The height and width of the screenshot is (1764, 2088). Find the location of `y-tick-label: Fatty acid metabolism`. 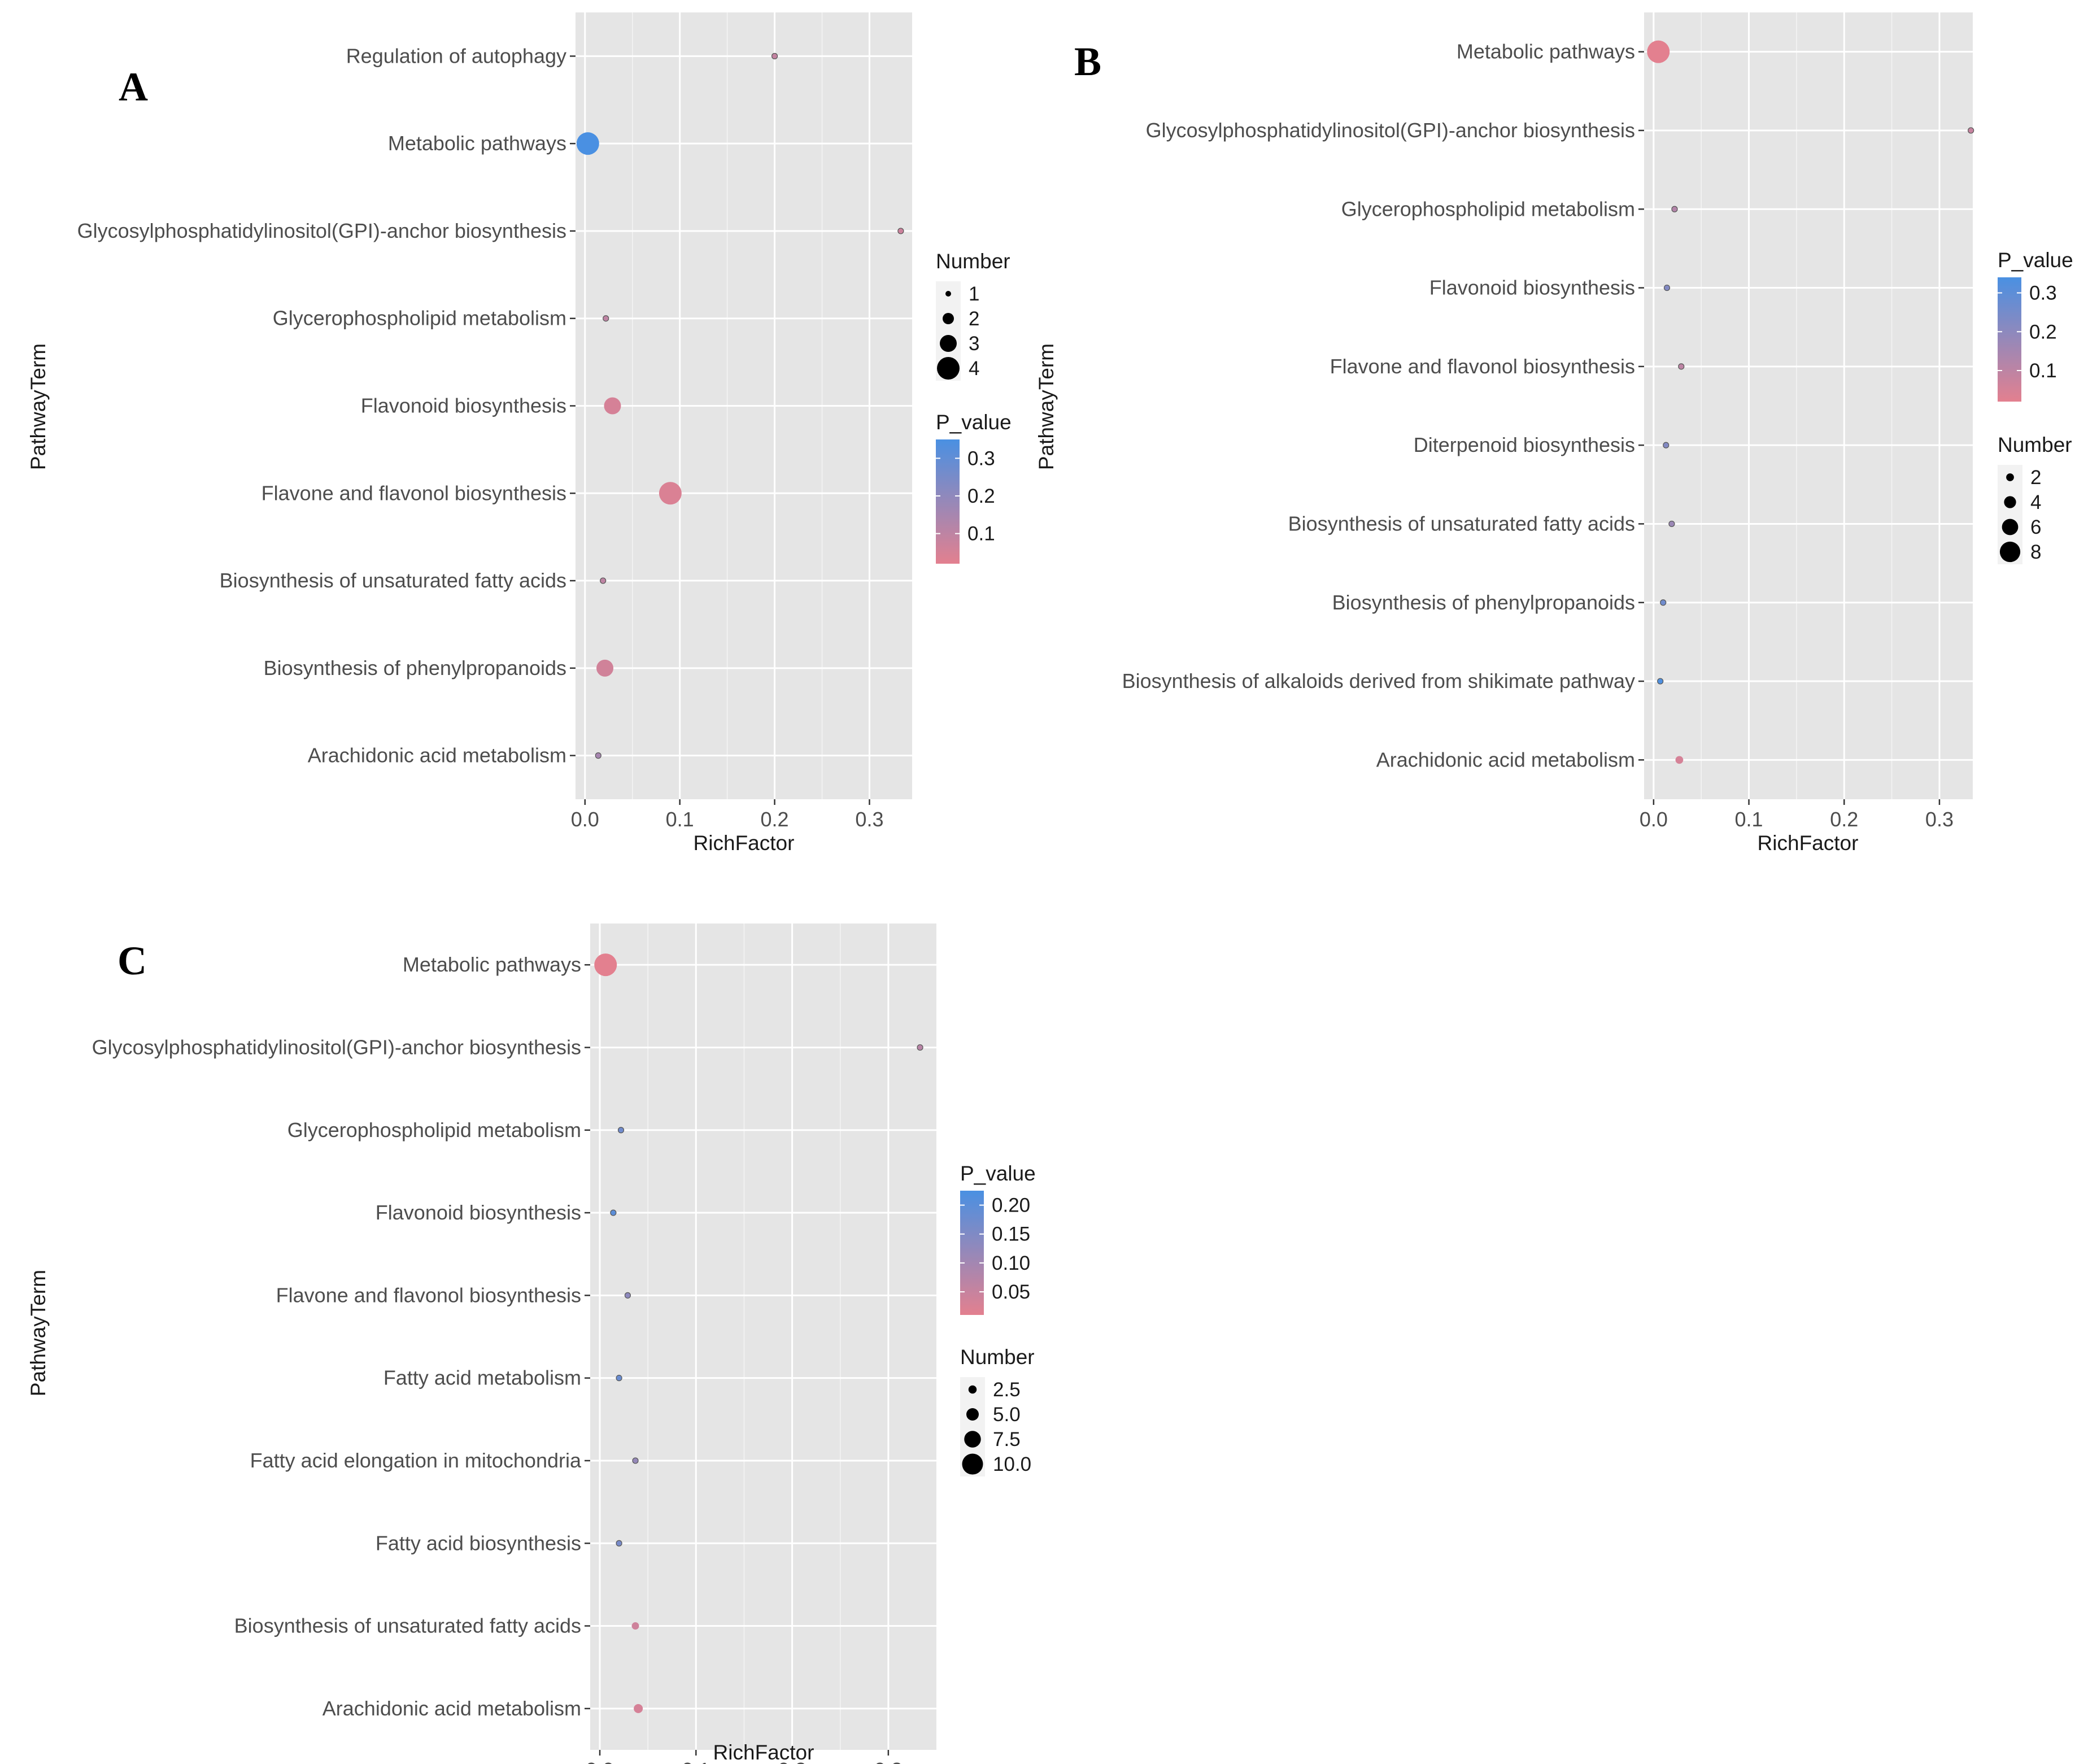

y-tick-label: Fatty acid metabolism is located at coordinates (482, 1378).